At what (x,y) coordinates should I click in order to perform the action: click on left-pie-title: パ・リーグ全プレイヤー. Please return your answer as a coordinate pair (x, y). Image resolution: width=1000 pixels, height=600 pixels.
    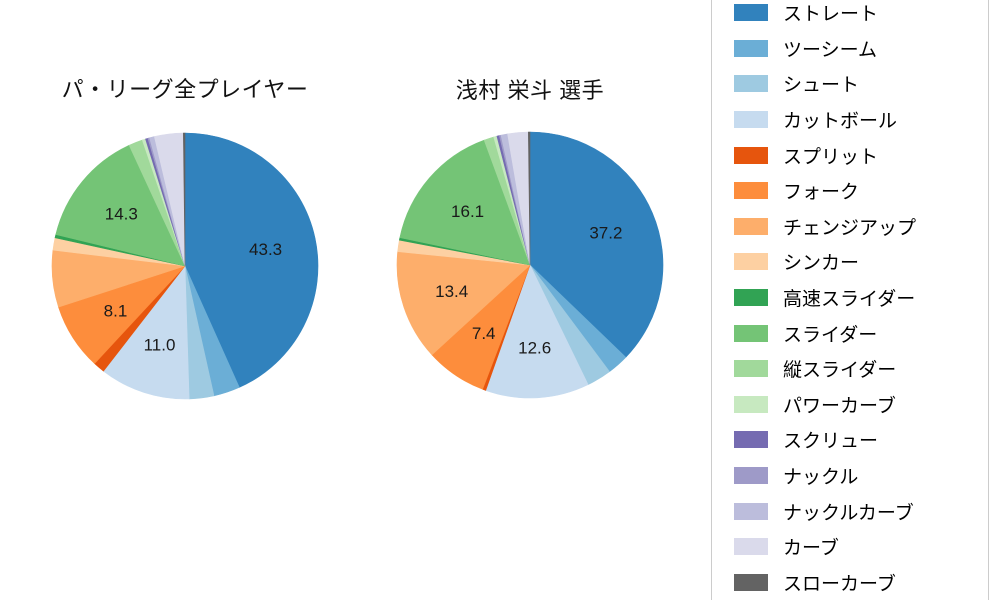
    Looking at the image, I should click on (185, 89).